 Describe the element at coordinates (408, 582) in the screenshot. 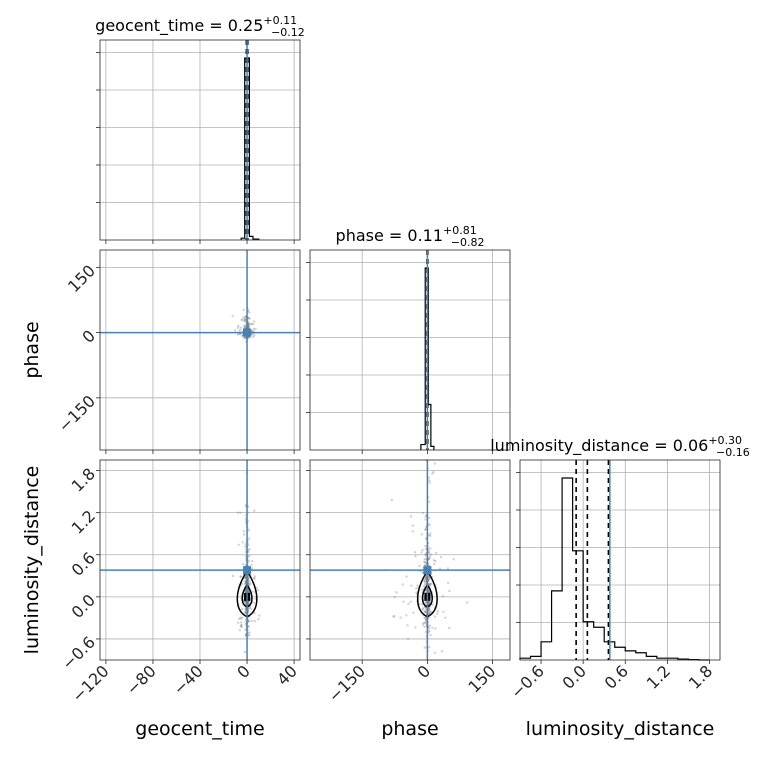

I see `panel-scatter-ld-phase: −150 0 150` at that location.